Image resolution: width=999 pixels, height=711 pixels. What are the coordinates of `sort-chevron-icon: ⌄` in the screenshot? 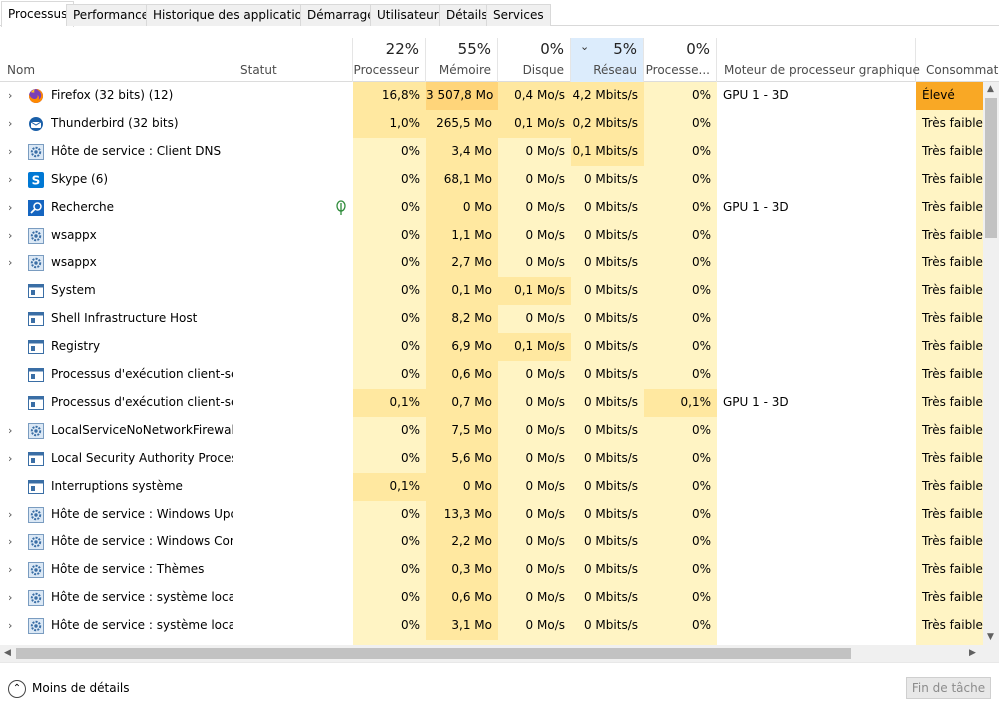 It's located at (585, 46).